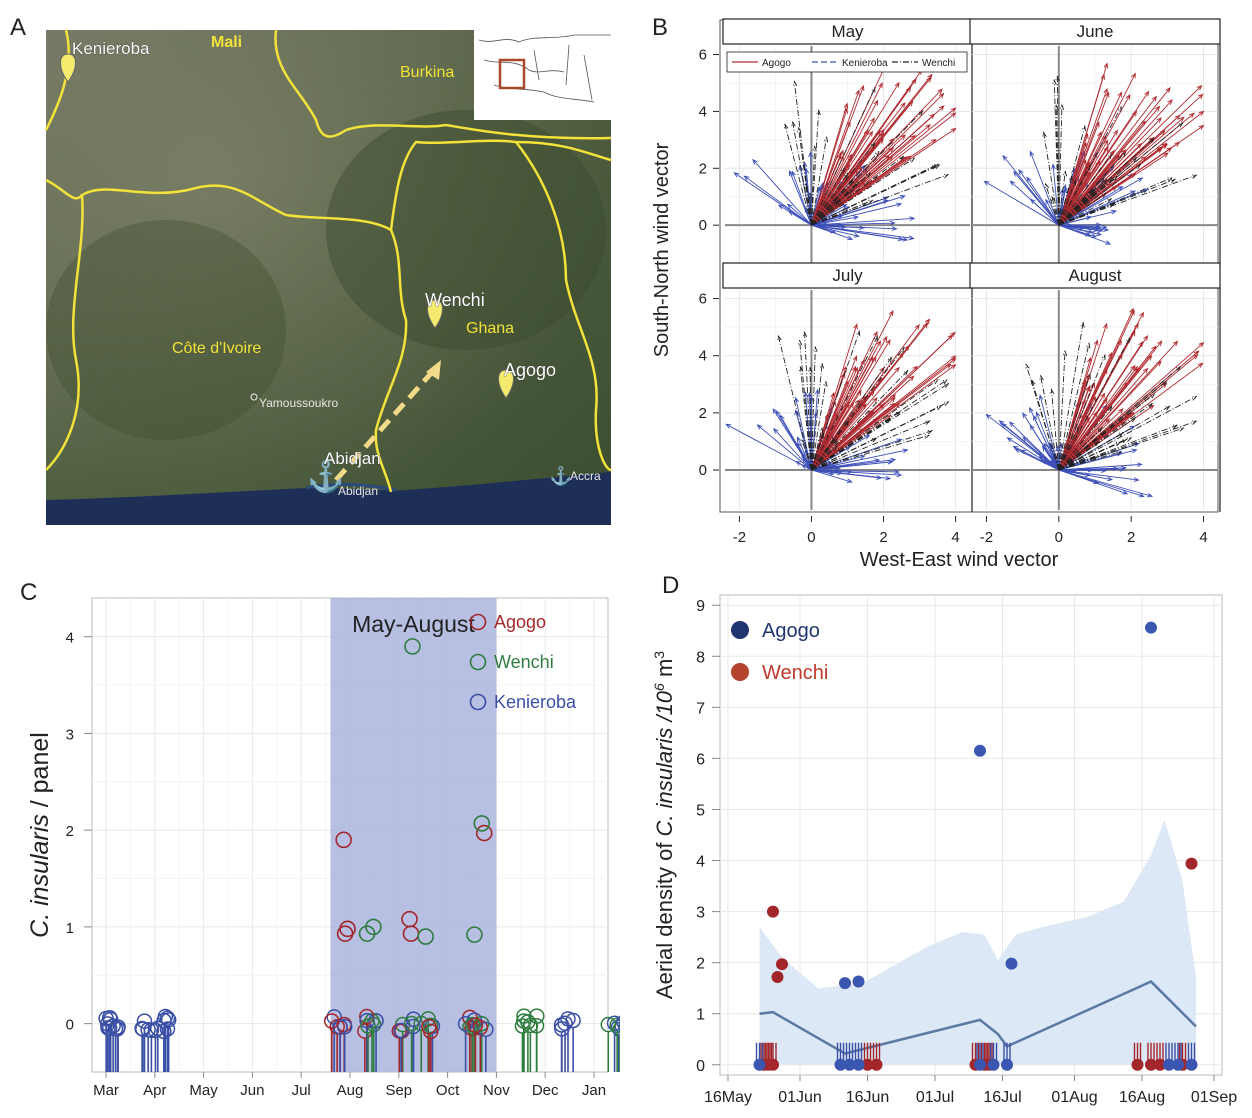 The height and width of the screenshot is (1118, 1252). I want to click on b-ytick-label: 6, so click(703, 299).